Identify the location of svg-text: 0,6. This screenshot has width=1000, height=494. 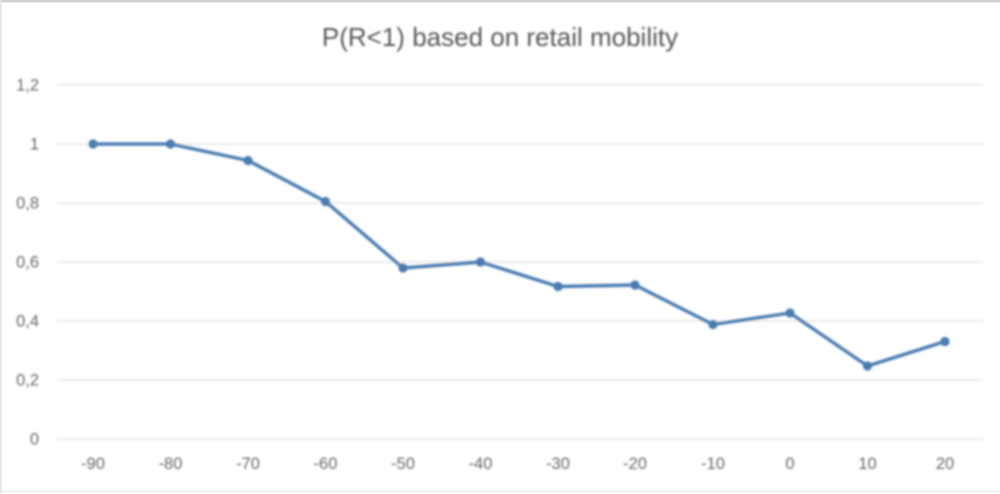
(27, 263).